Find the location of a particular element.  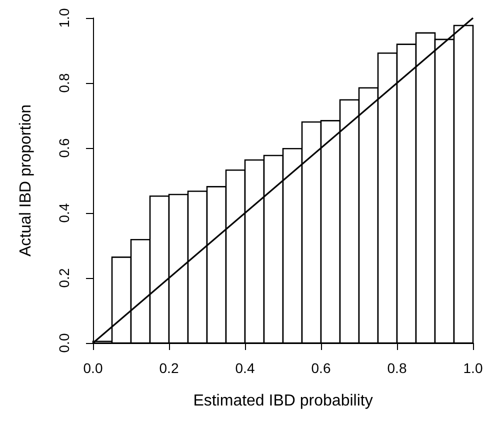

x-tick-label: 0.8 is located at coordinates (397, 368).